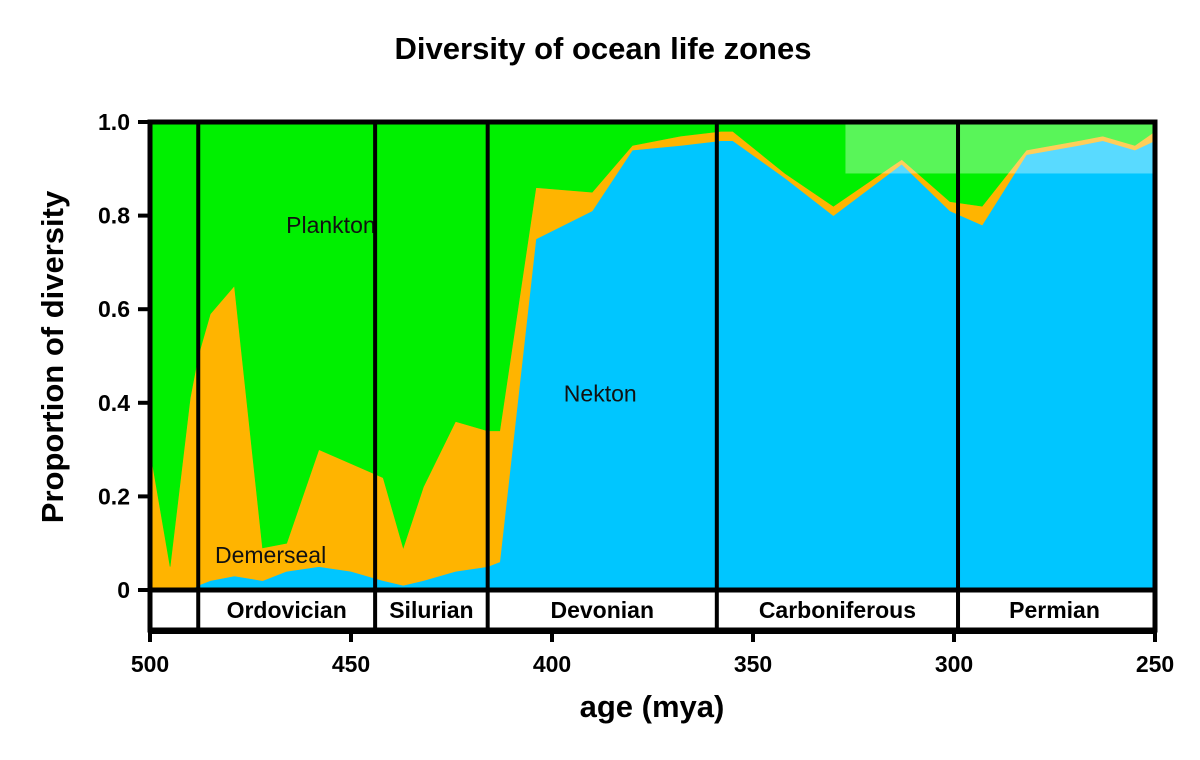 This screenshot has height=760, width=1200. What do you see at coordinates (552, 664) in the screenshot?
I see `x-tick-label: 400` at bounding box center [552, 664].